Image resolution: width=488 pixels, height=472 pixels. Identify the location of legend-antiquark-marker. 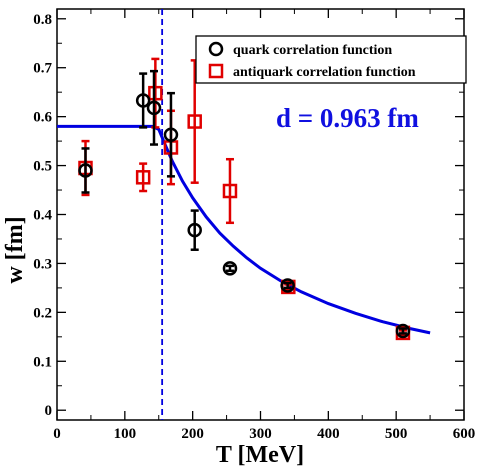
(216, 71).